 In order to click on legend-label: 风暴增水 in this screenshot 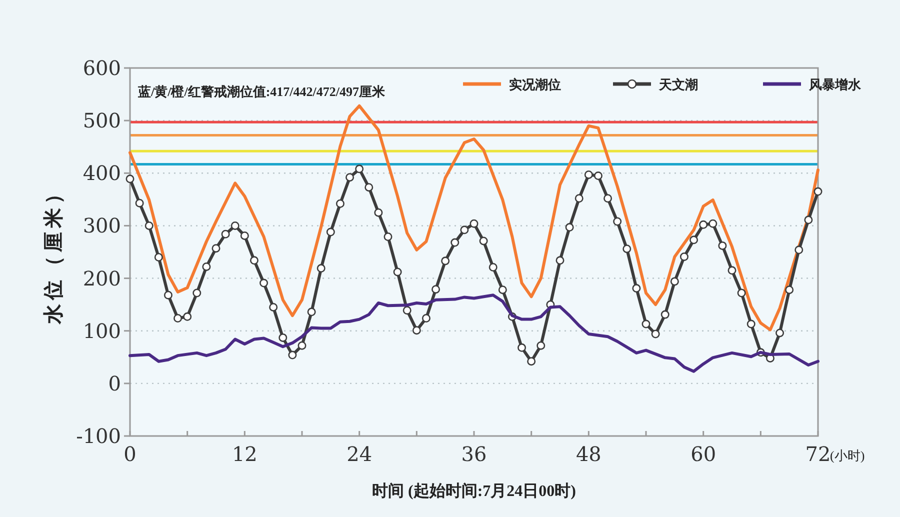, I will do `click(835, 84)`.